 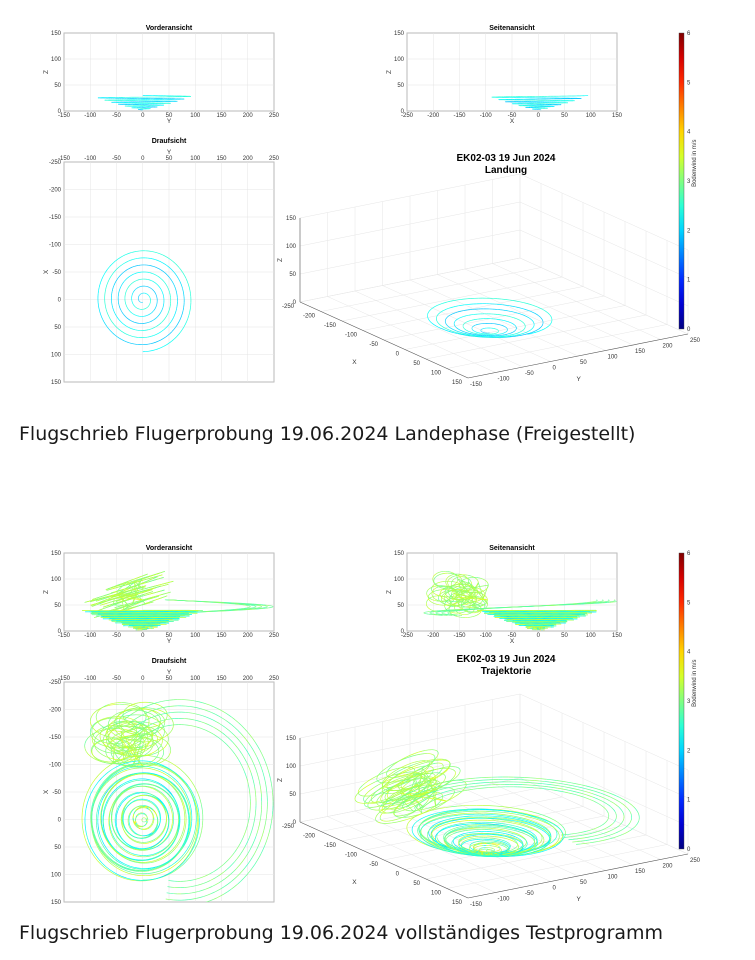 I want to click on x-tick-label: 150, so click(x=457, y=383).